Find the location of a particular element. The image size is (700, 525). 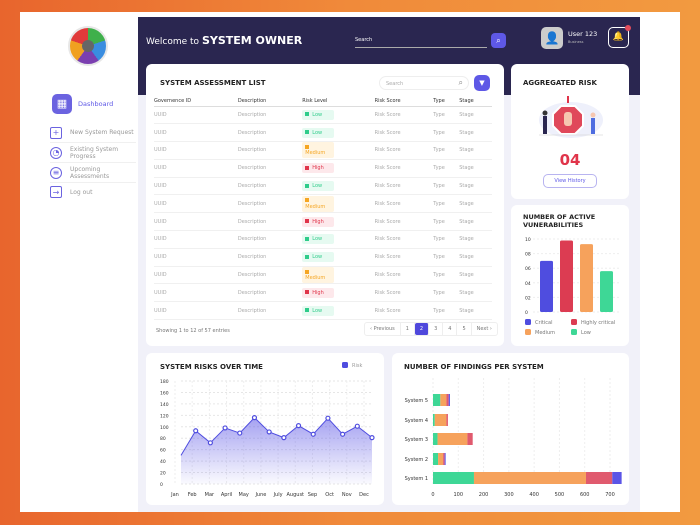

avatar: 👤 is located at coordinates (552, 38).